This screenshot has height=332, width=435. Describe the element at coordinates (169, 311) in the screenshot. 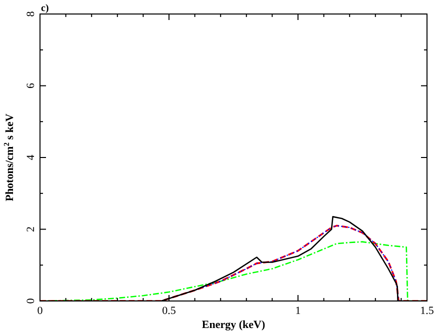

I see `x-tick-label: 0.5` at that location.